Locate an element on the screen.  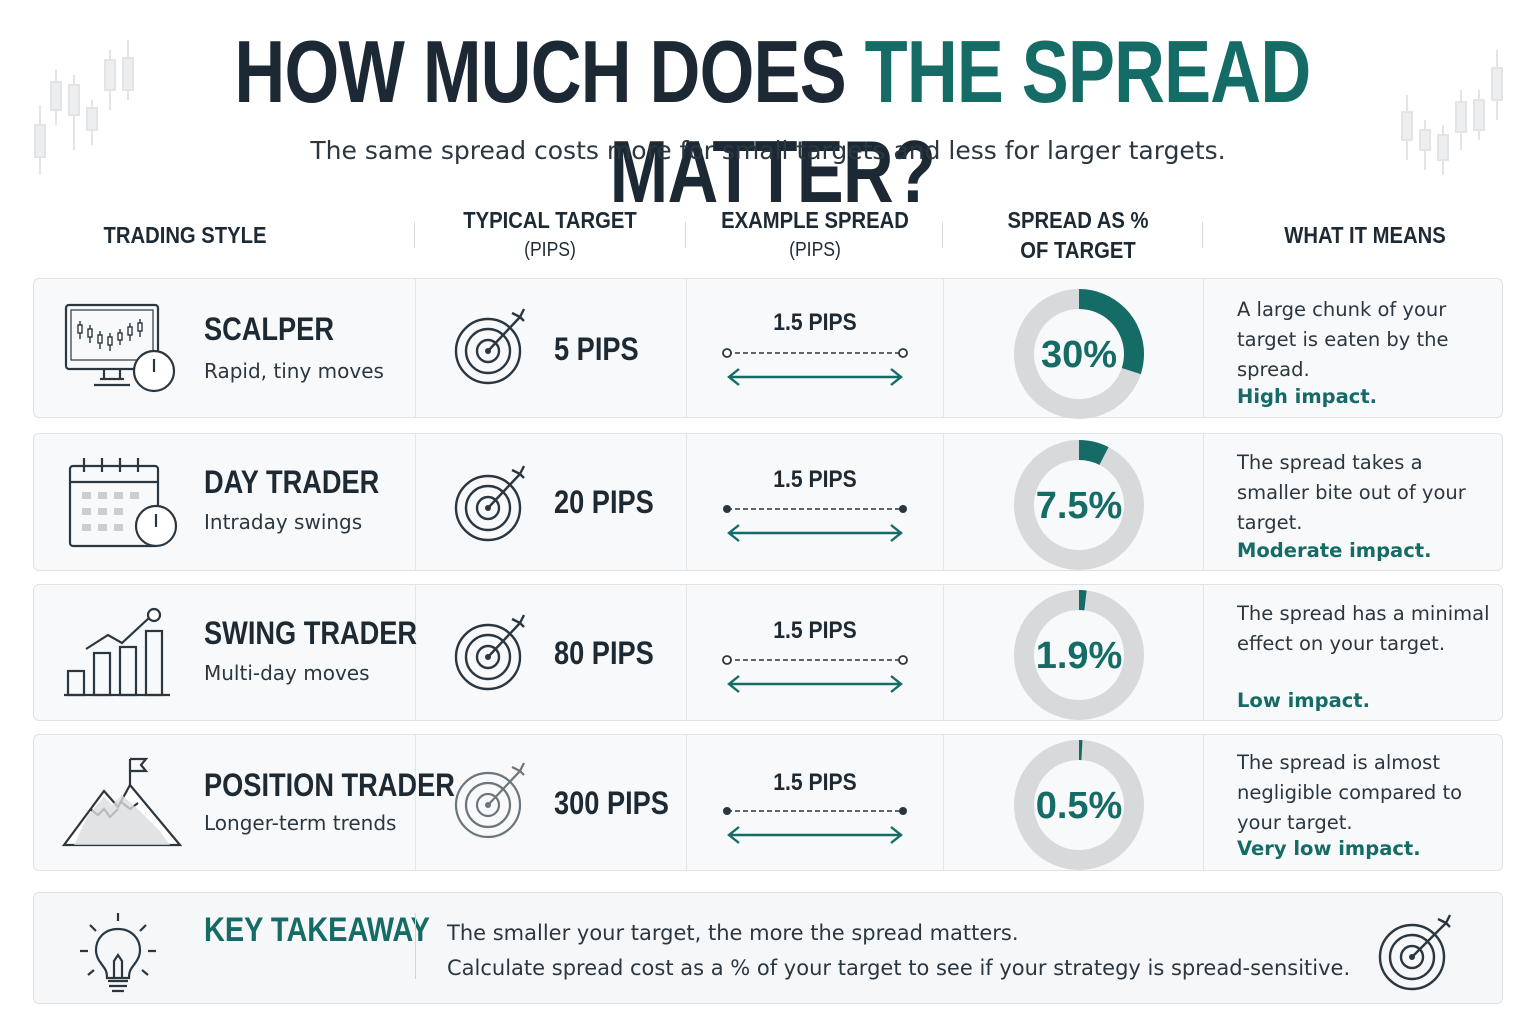
column-header-spread-label: EXAMPLE SPREAD is located at coordinates (815, 220).